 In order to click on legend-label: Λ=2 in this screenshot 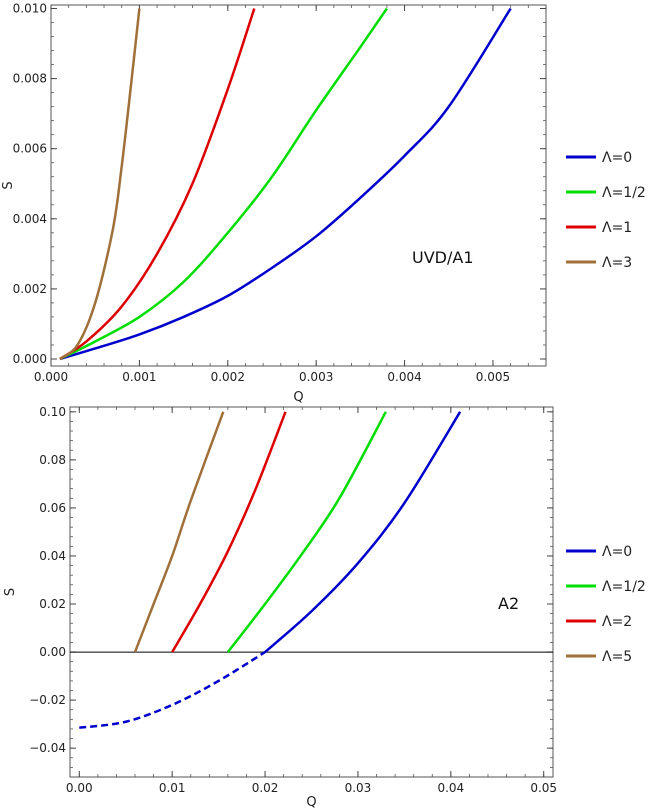, I will do `click(617, 622)`.